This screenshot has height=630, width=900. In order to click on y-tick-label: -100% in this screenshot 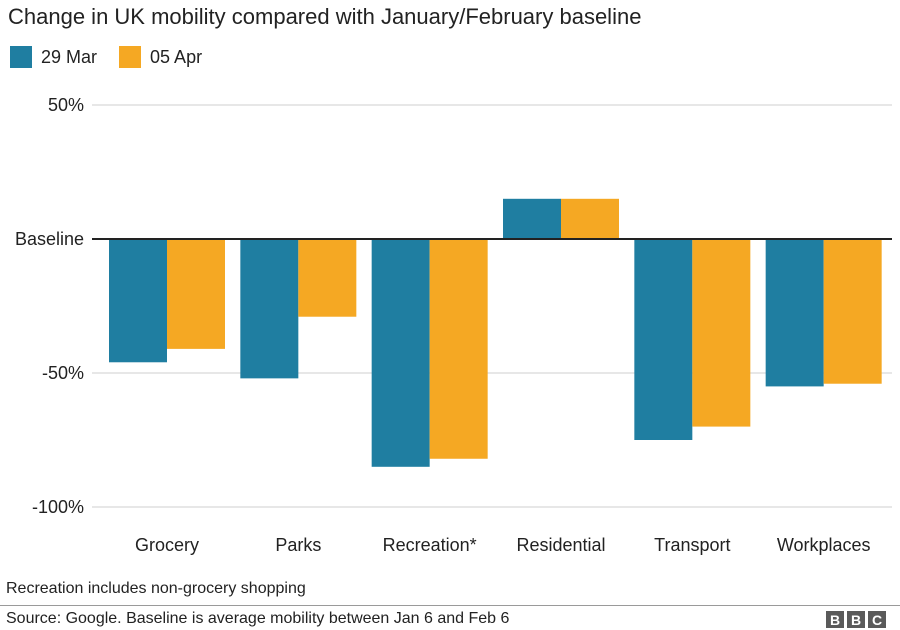, I will do `click(58, 507)`.